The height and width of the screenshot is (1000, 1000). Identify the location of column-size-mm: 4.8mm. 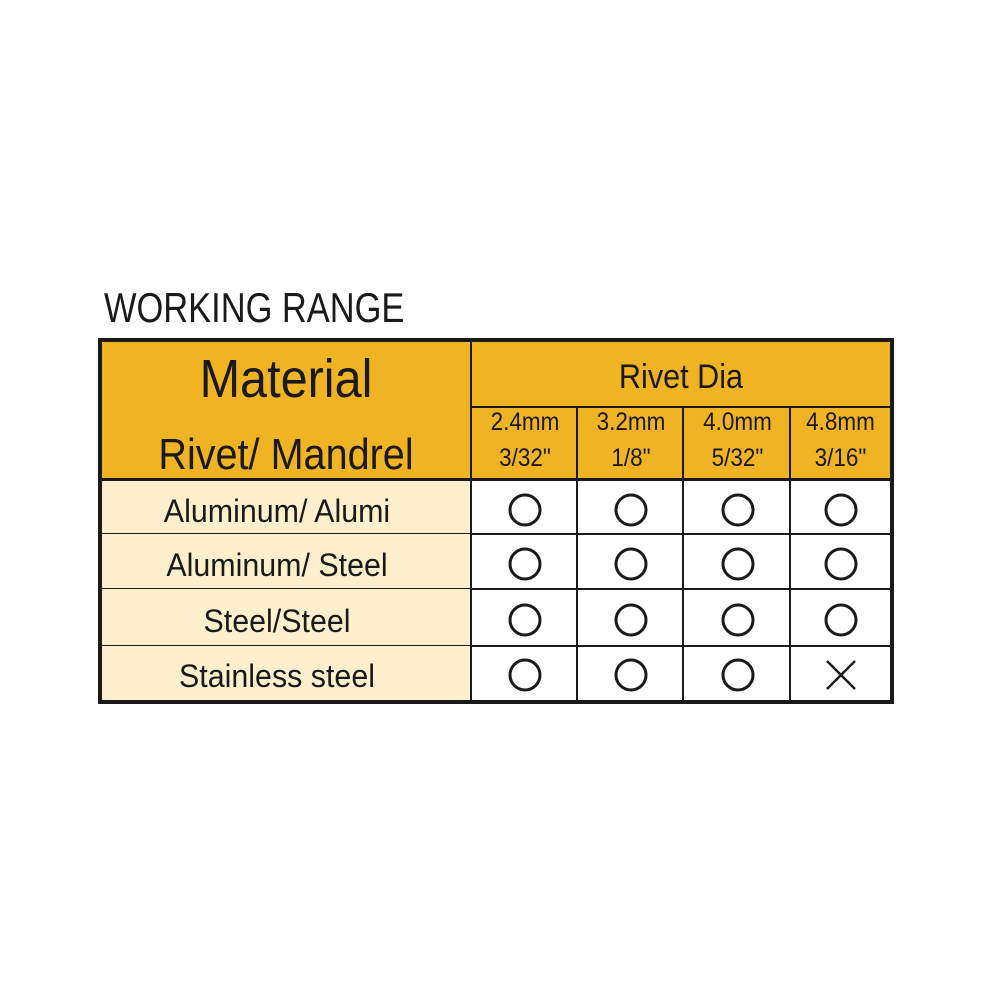
(840, 422).